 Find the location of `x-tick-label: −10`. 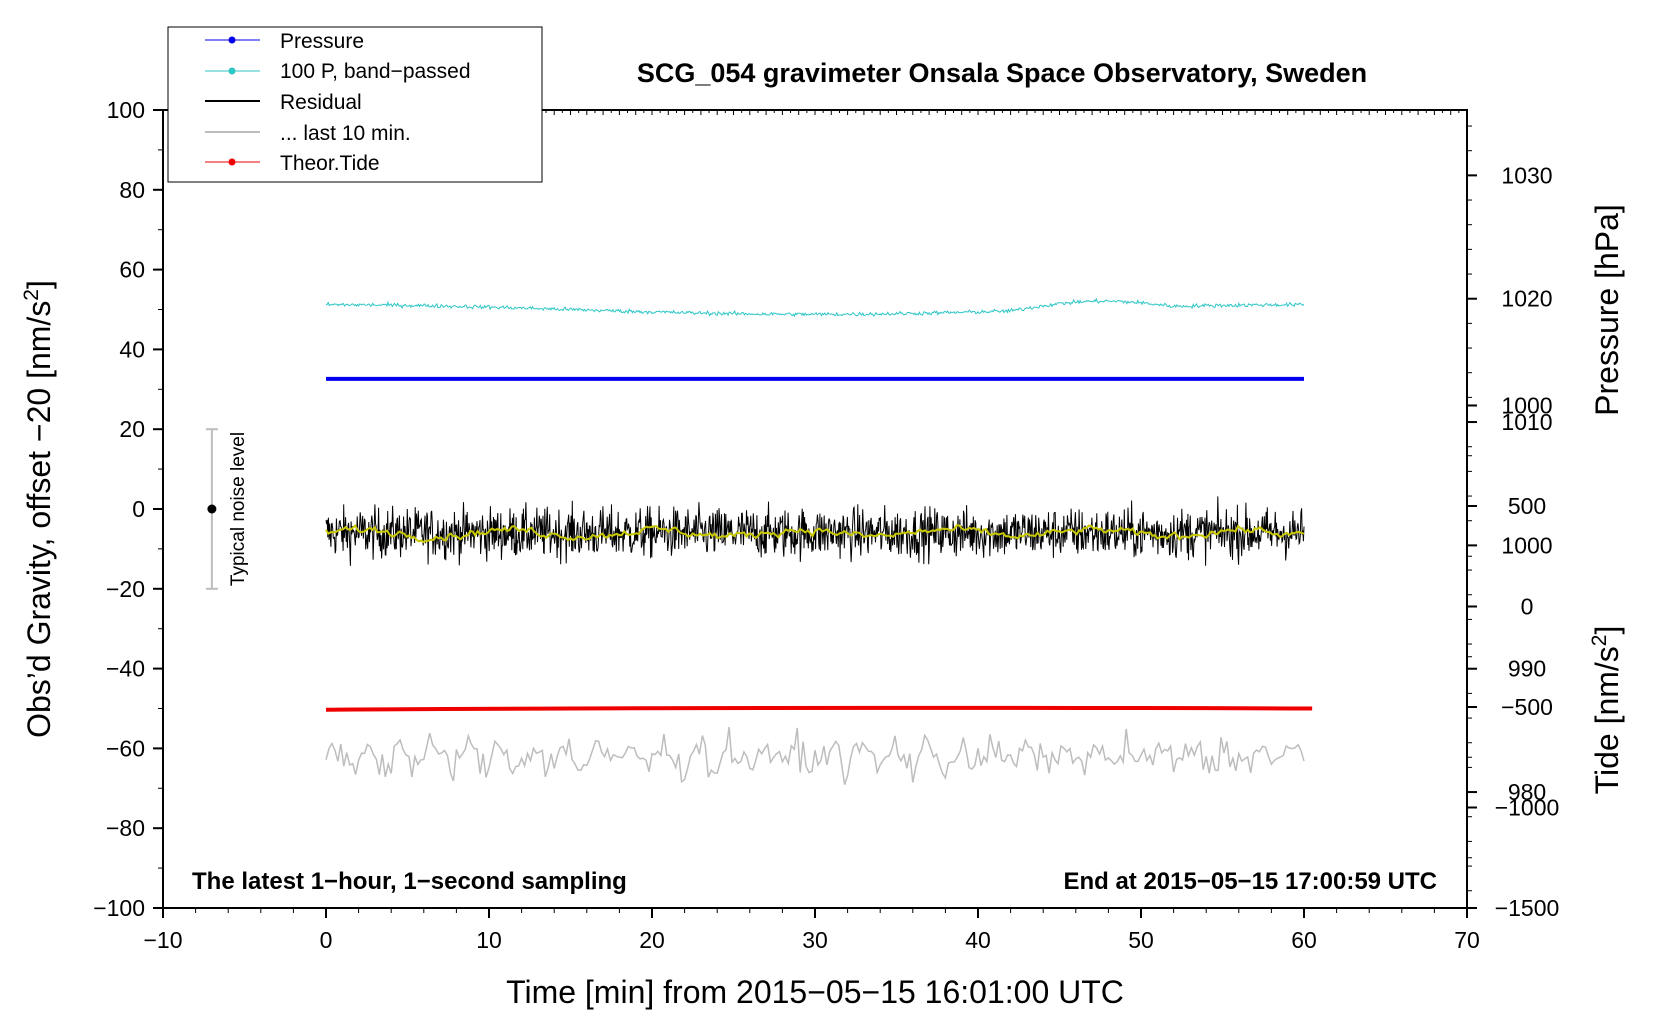

x-tick-label: −10 is located at coordinates (162, 940).